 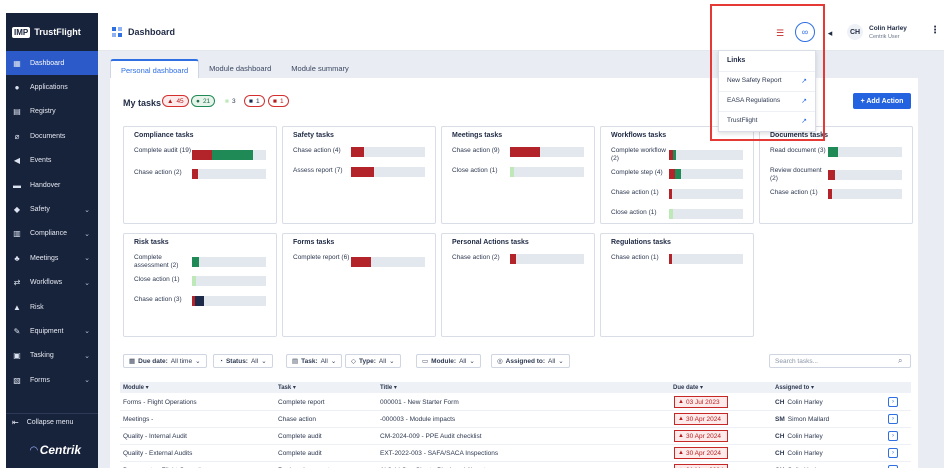 I want to click on sidebar-item-tasking: ▣ Tasking ⌄, so click(x=52, y=356).